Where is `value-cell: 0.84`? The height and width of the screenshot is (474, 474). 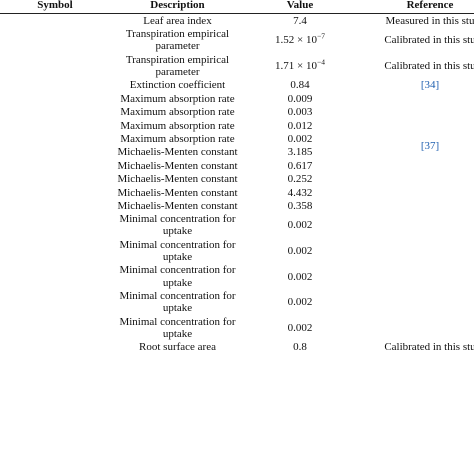 value-cell: 0.84 is located at coordinates (300, 85).